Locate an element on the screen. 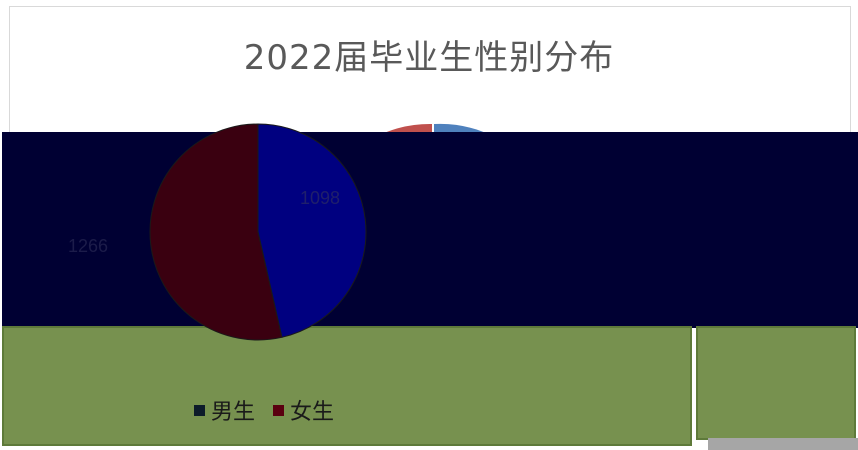 This screenshot has width=858, height=450. chart-legend: 男生 女生 is located at coordinates (269, 410).